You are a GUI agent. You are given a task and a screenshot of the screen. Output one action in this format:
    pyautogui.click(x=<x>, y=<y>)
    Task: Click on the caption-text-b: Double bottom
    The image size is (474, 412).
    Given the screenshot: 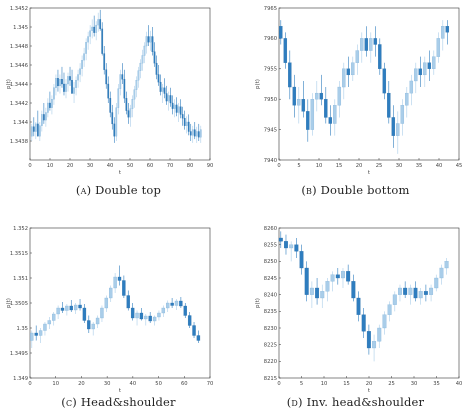 What is the action you would take?
    pyautogui.click(x=365, y=190)
    